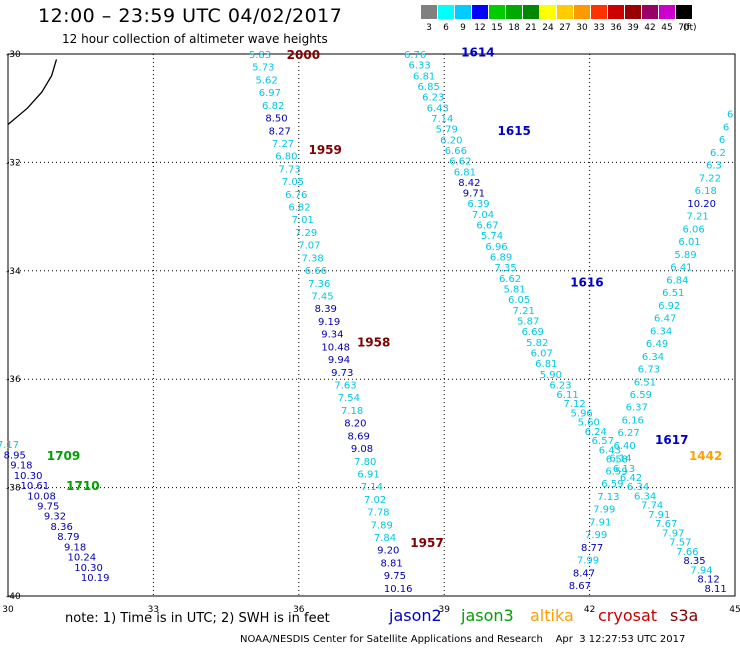 This screenshot has width=740, height=650. What do you see at coordinates (326, 309) in the screenshot?
I see `swh-value: 8.39` at bounding box center [326, 309].